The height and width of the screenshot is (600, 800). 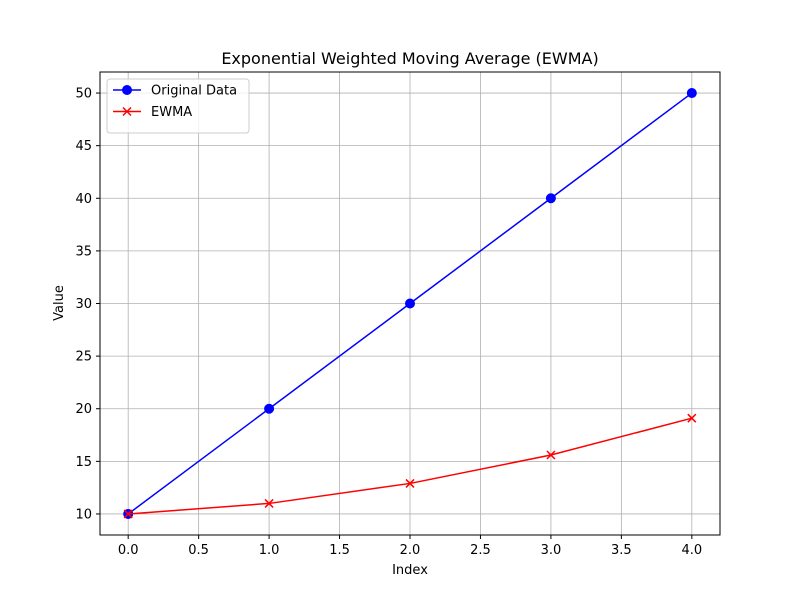 What do you see at coordinates (83, 409) in the screenshot?
I see `y-tick-label: 20` at bounding box center [83, 409].